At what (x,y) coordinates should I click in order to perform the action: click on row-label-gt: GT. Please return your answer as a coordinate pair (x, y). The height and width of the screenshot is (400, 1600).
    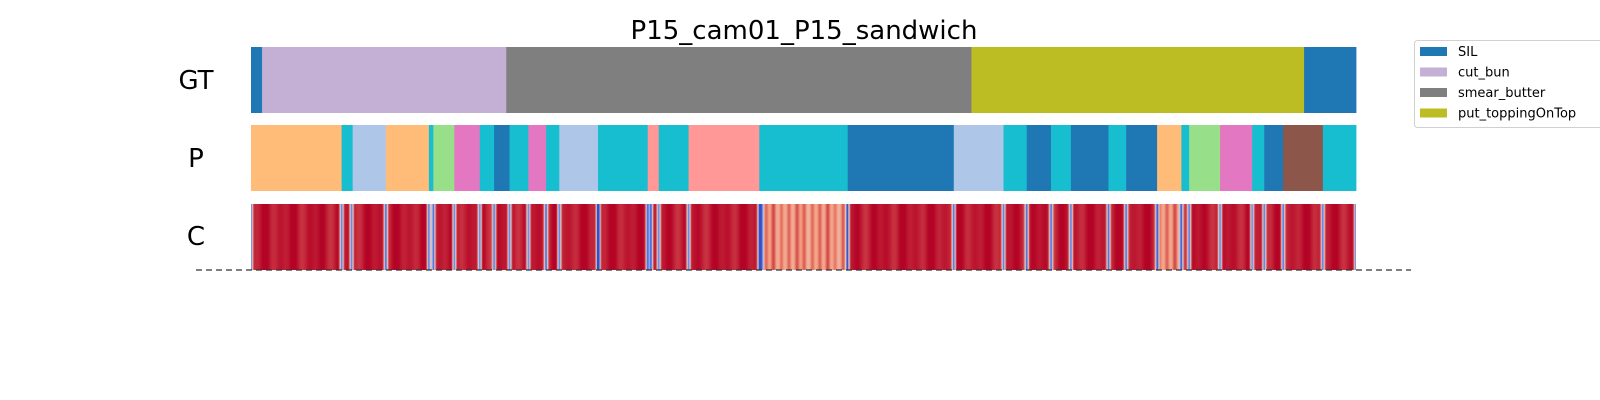
    Looking at the image, I should click on (195, 81).